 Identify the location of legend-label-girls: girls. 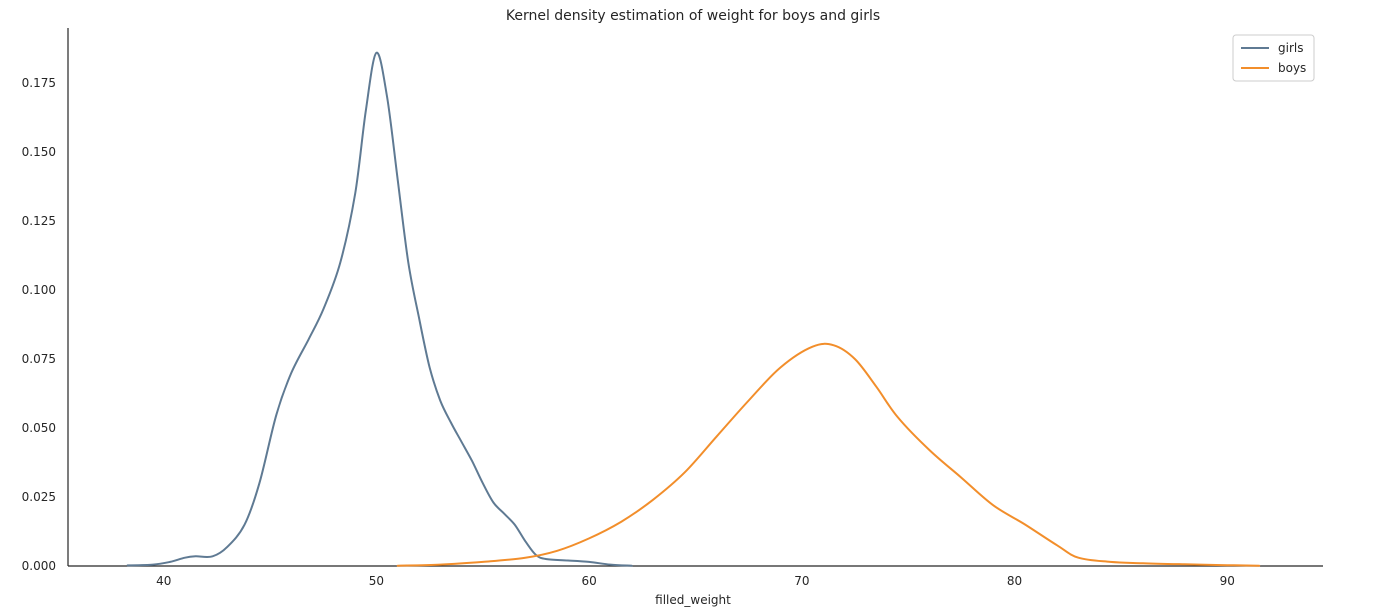
(1290, 48).